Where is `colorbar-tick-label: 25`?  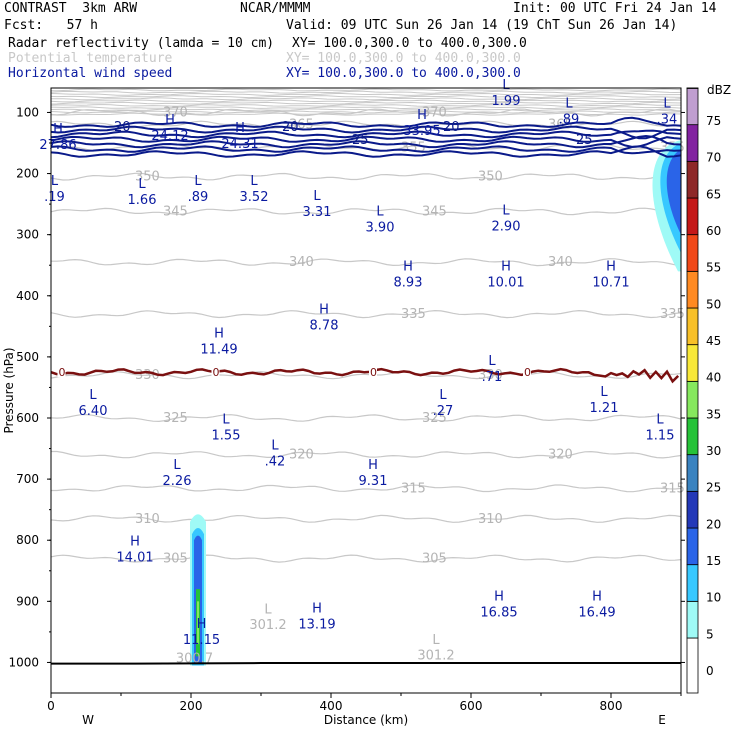 colorbar-tick-label: 25 is located at coordinates (713, 488).